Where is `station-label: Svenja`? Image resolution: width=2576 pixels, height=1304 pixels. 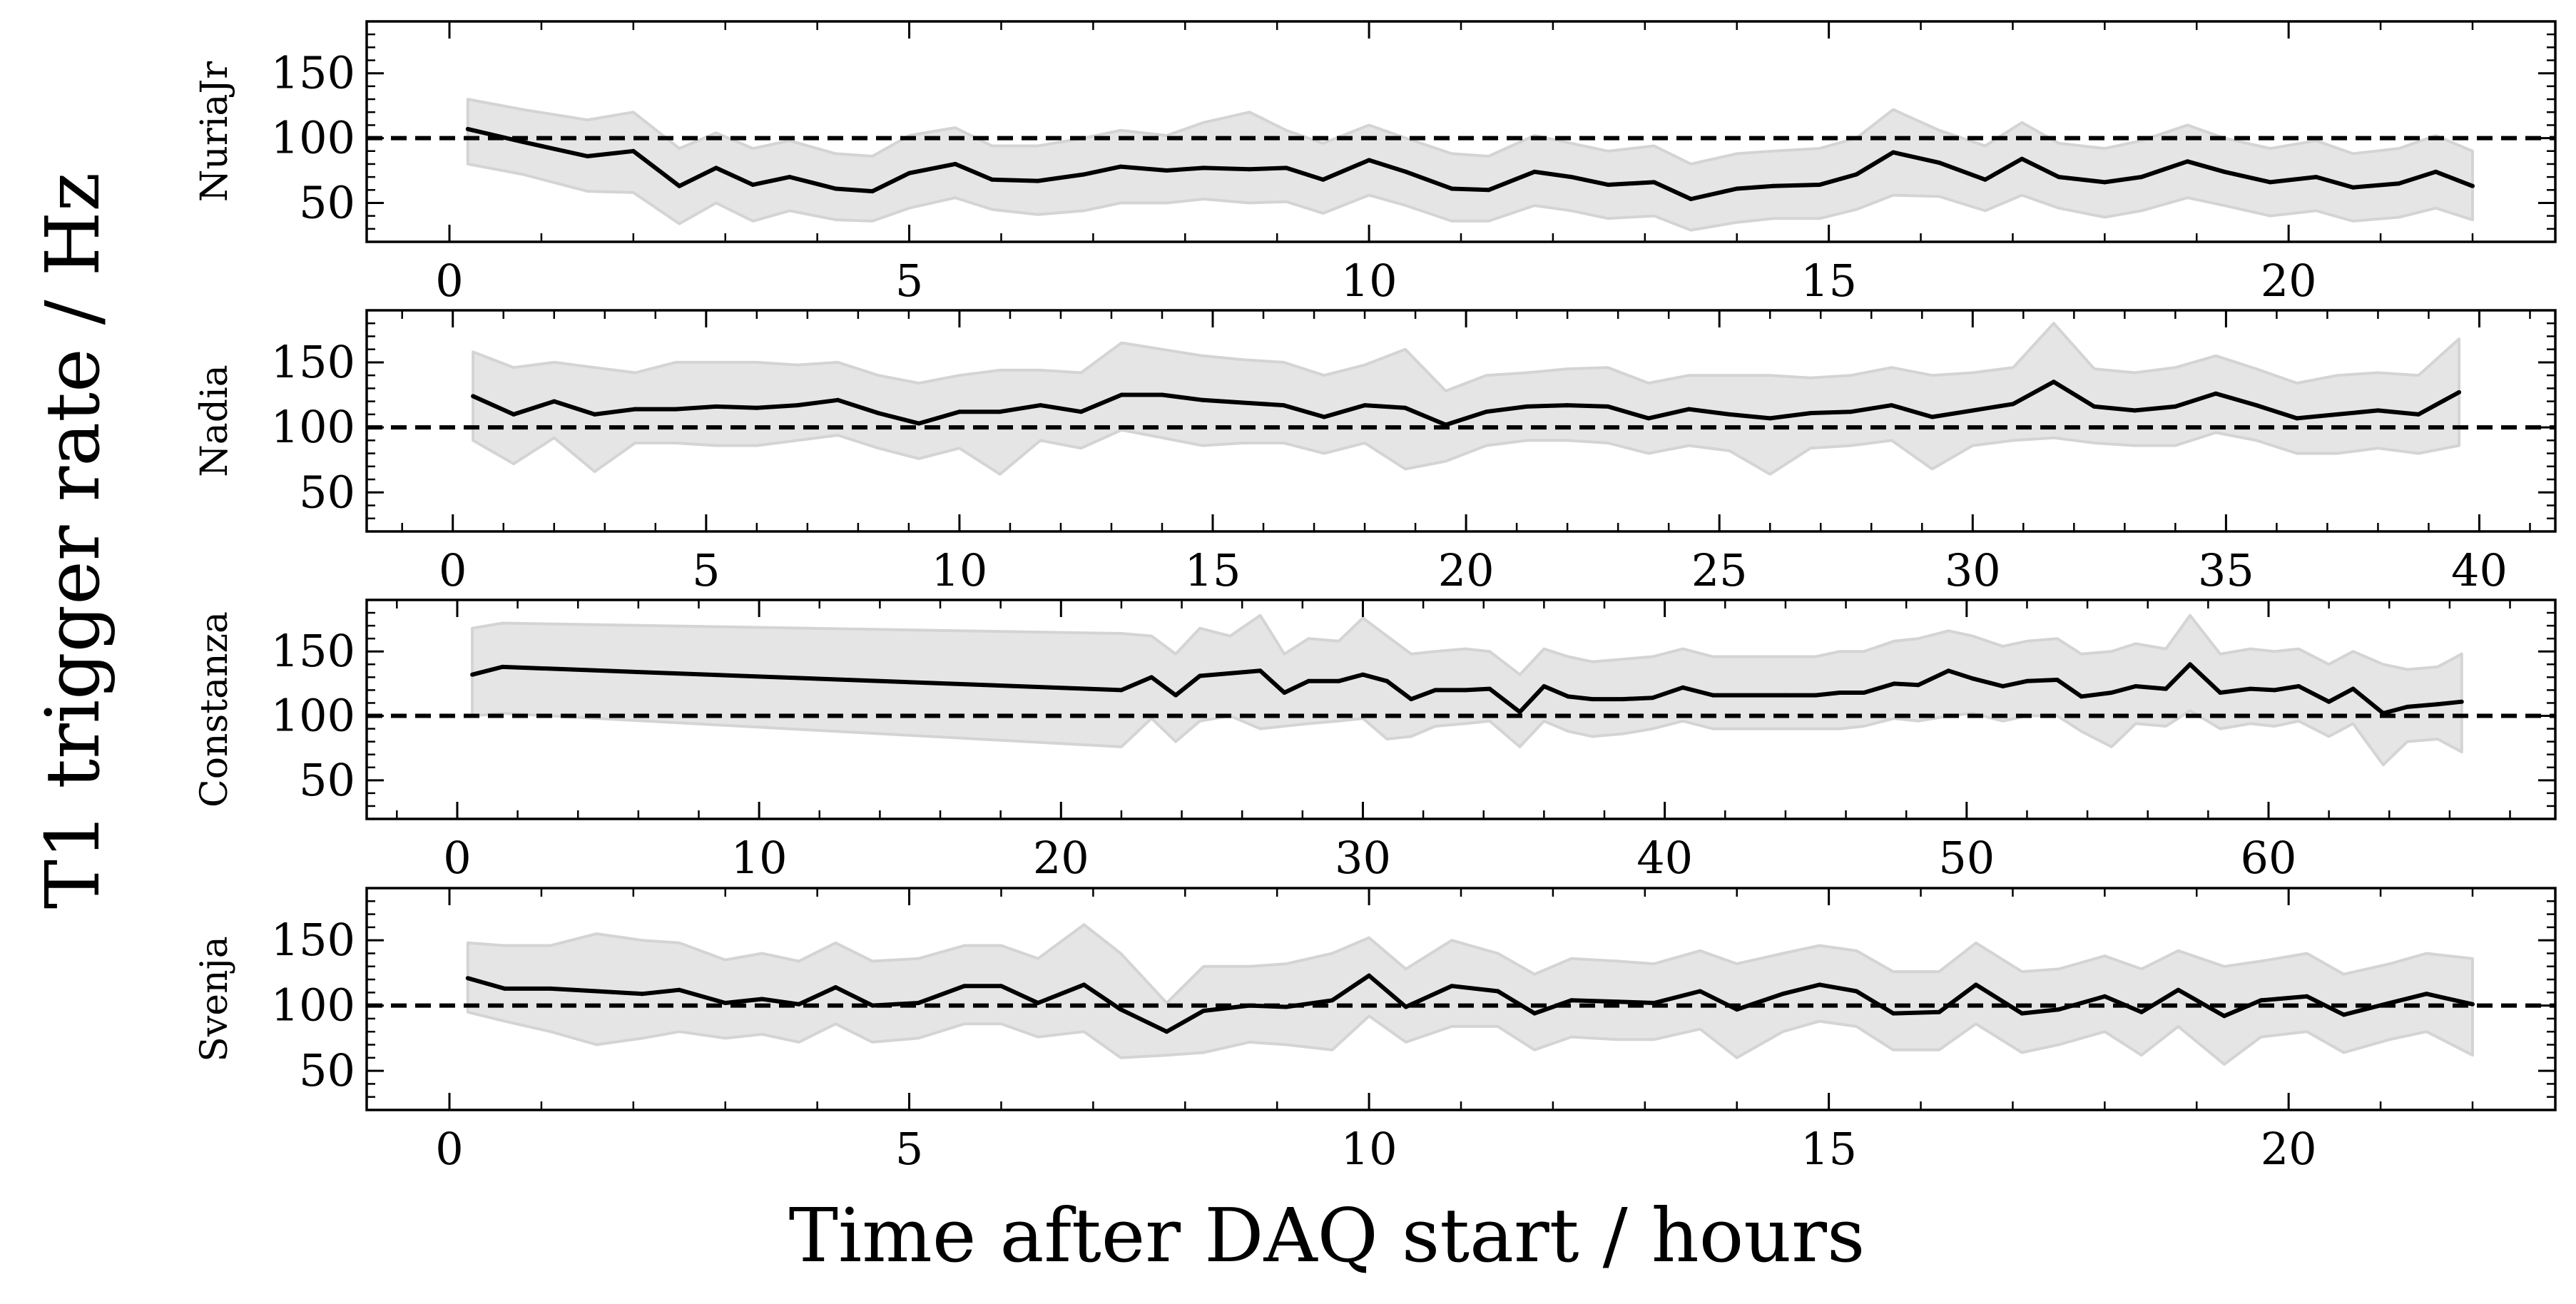 station-label: Svenja is located at coordinates (214, 998).